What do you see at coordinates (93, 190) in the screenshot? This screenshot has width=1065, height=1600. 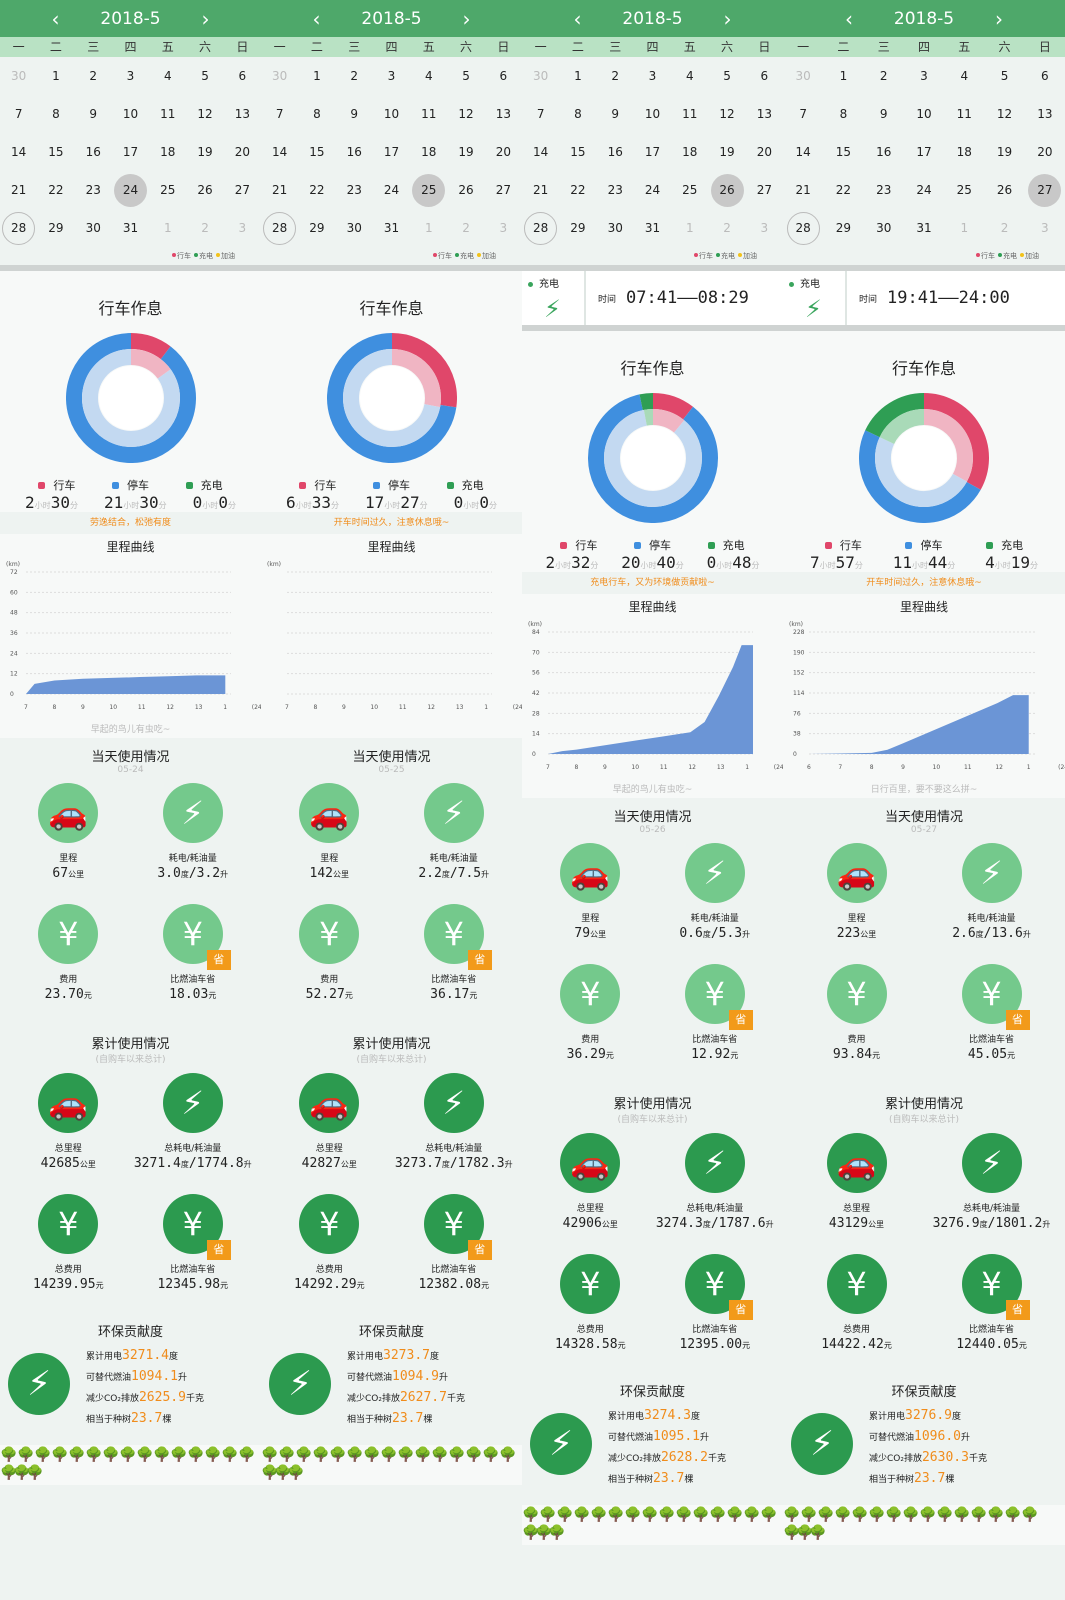 I see `calendar-day: 23` at bounding box center [93, 190].